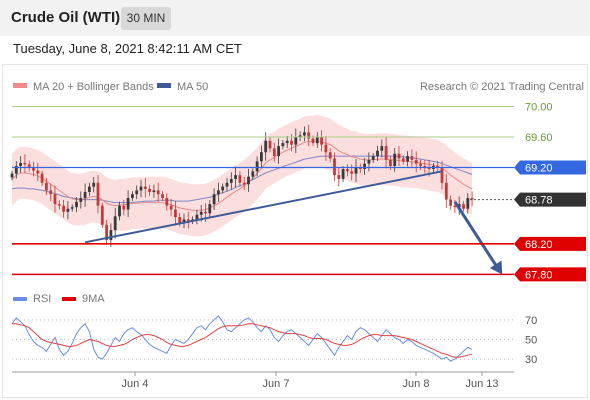  I want to click on rising-trendline, so click(263, 207).